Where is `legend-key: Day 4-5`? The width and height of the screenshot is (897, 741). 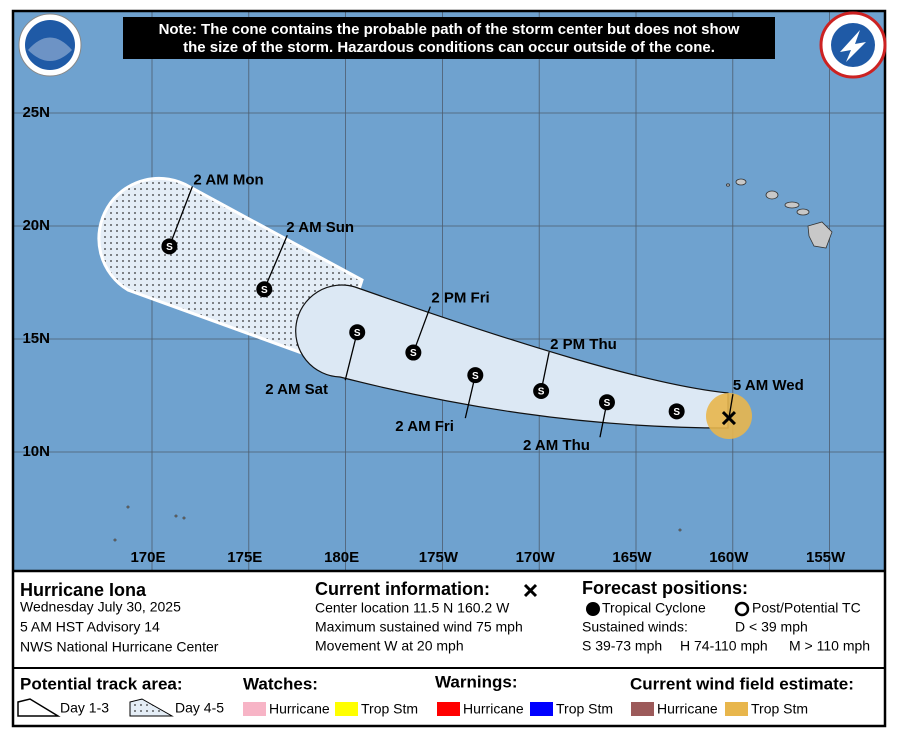 legend-key: Day 4-5 is located at coordinates (199, 708).